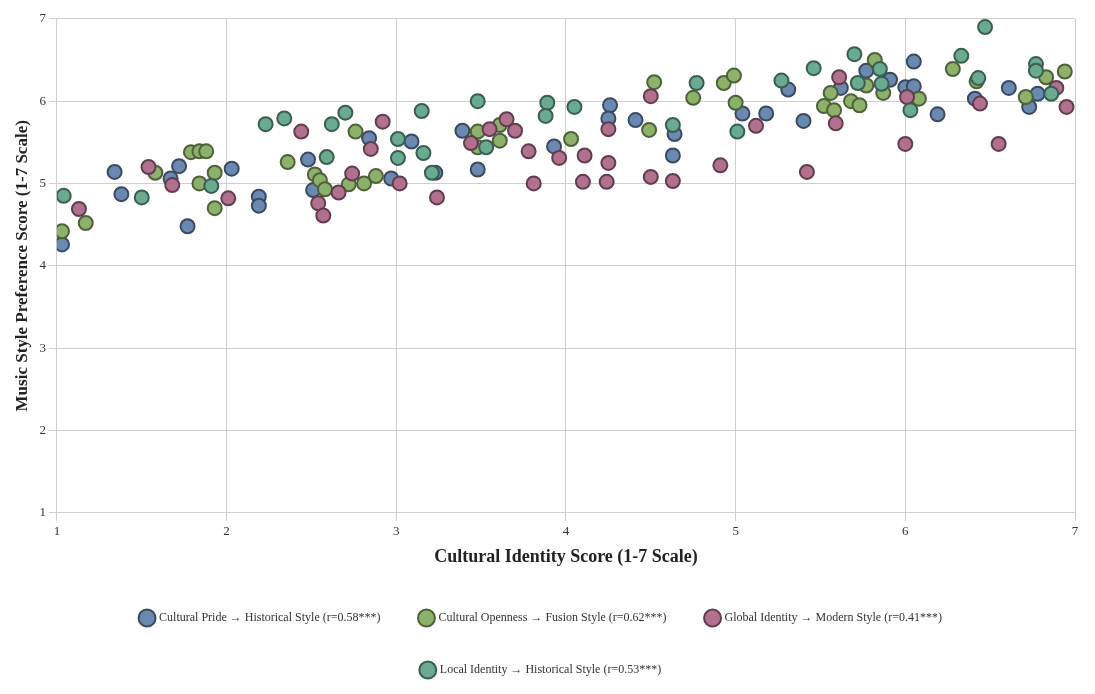 Image resolution: width=1095 pixels, height=694 pixels. What do you see at coordinates (906, 531) in the screenshot?
I see `x-tick-label: 6` at bounding box center [906, 531].